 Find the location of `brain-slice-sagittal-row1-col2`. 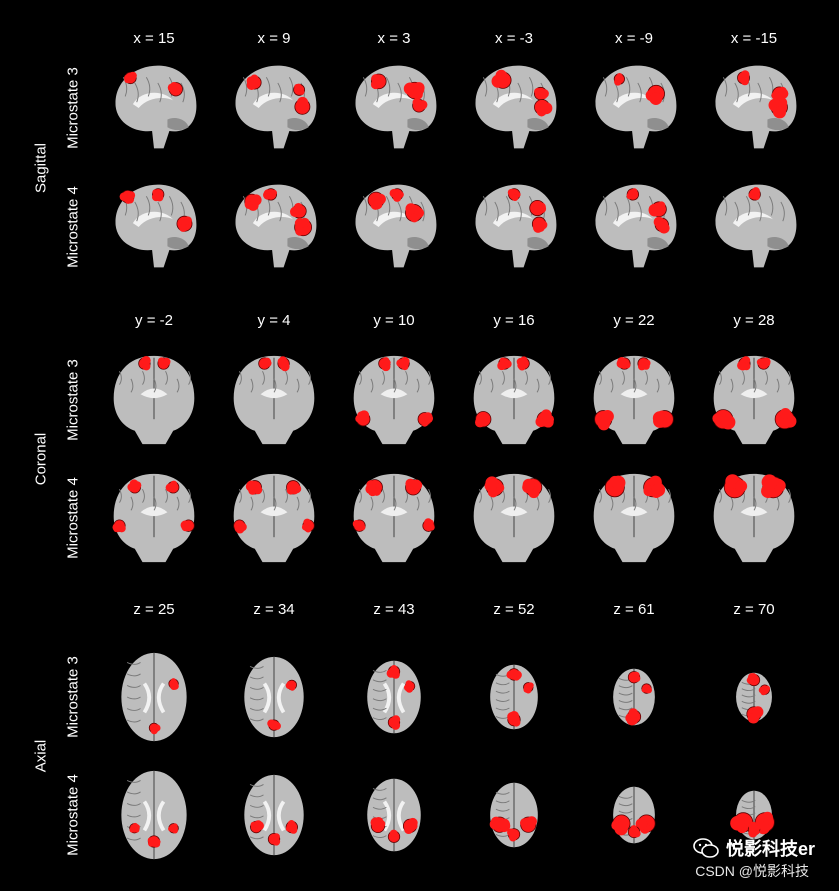

brain-slice-sagittal-row1-col2 is located at coordinates (276, 107).